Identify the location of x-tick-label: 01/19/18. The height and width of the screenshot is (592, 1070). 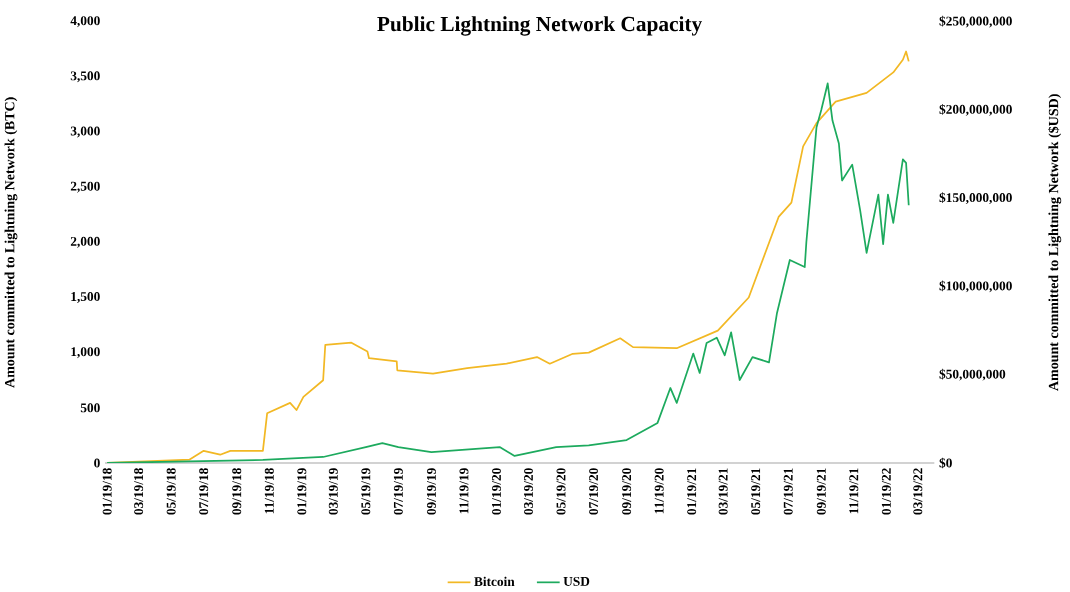
(107, 491).